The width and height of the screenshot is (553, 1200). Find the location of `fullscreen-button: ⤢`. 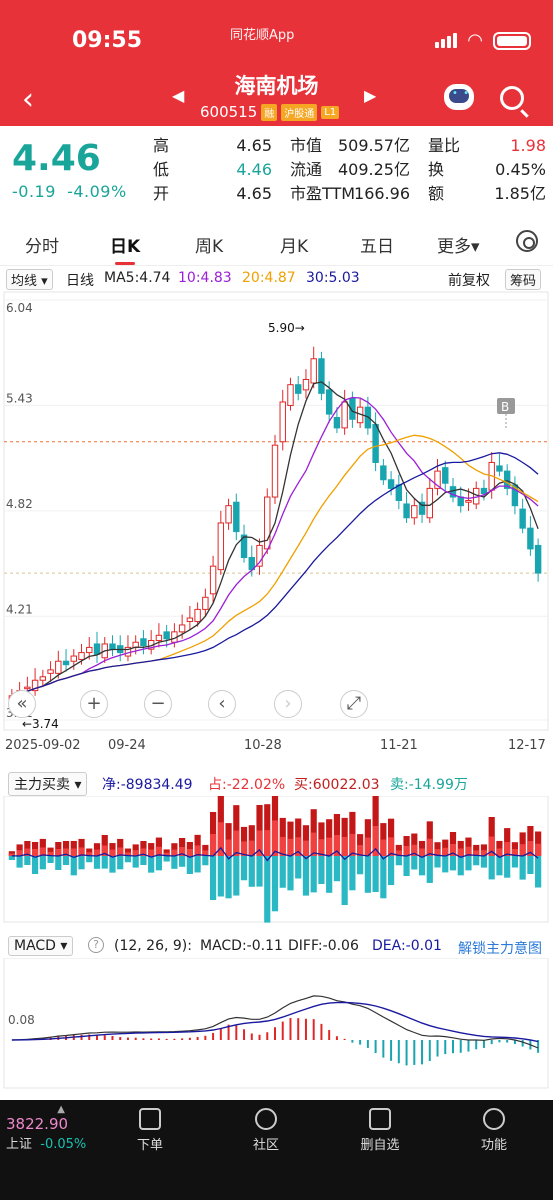

fullscreen-button: ⤢ is located at coordinates (354, 704).